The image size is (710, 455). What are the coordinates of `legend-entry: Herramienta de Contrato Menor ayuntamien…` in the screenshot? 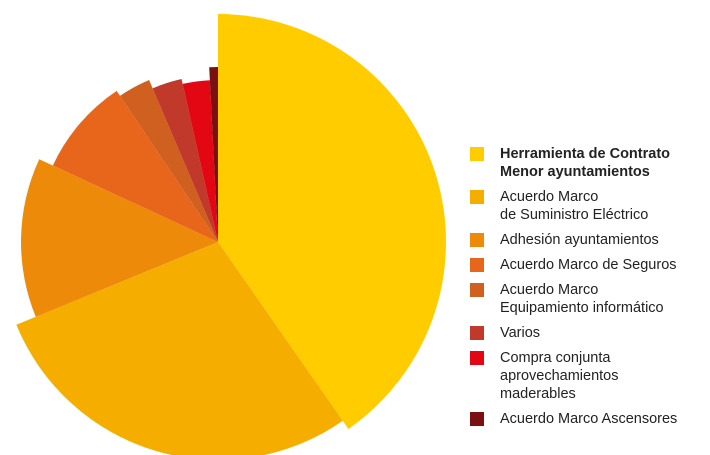 It's located at (590, 163).